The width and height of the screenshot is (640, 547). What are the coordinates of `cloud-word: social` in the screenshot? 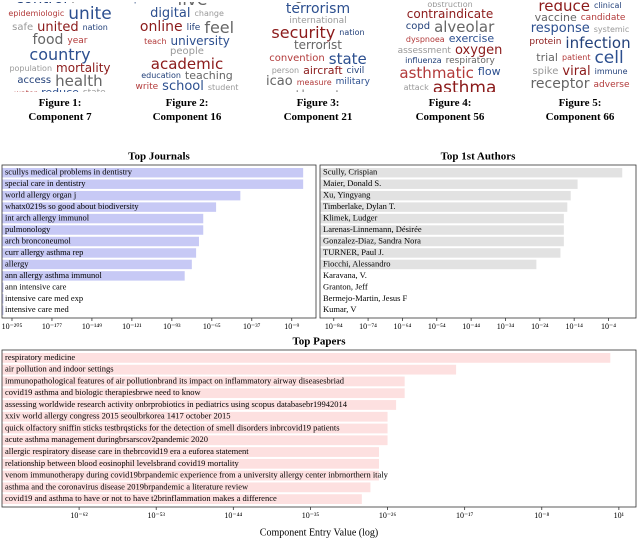 It's located at (225, 3).